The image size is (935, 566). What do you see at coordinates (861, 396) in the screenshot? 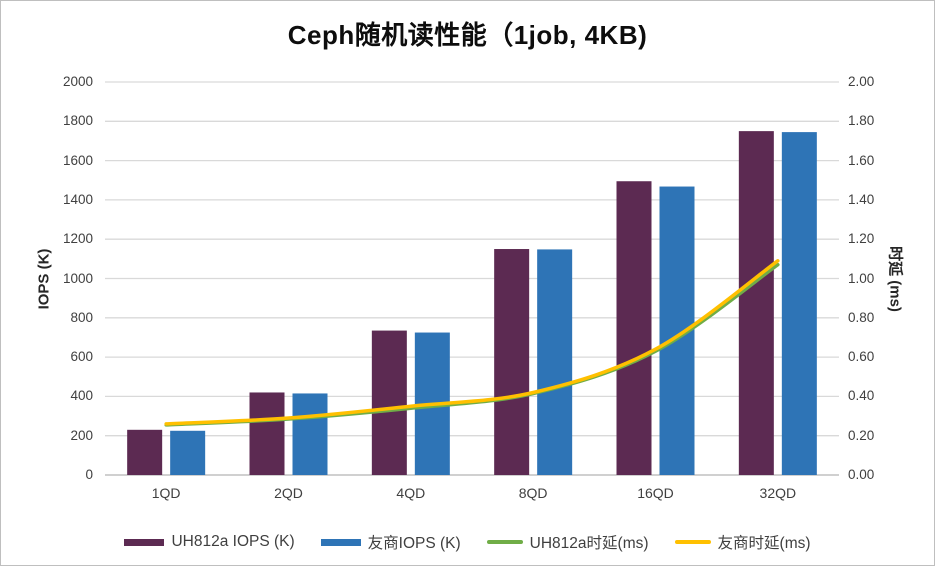
I see `right-axis-tick: 0.40` at bounding box center [861, 396].